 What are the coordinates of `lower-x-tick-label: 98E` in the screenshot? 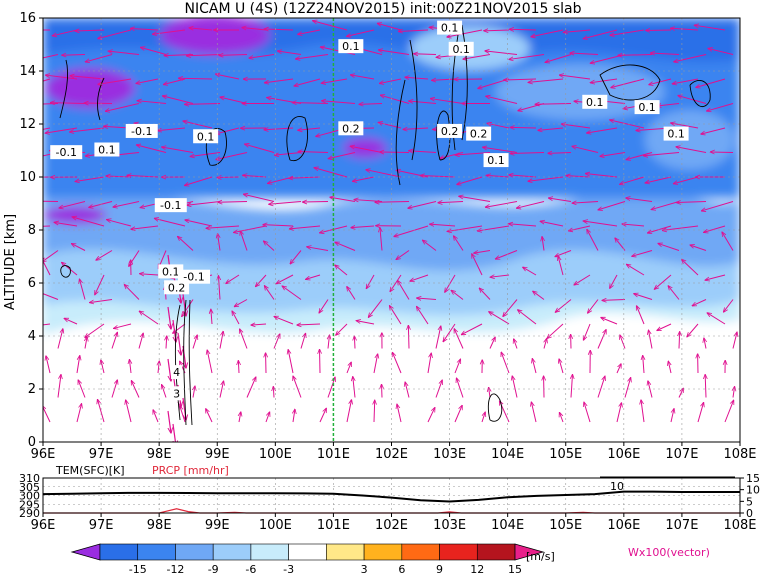 It's located at (159, 525).